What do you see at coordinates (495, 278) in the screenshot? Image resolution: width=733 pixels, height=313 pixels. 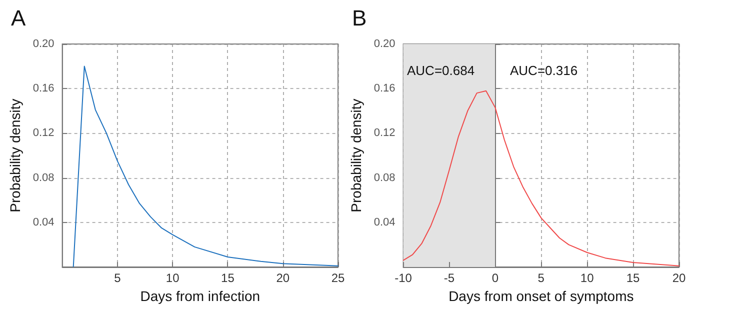 I see `x-tick-label: 0` at bounding box center [495, 278].